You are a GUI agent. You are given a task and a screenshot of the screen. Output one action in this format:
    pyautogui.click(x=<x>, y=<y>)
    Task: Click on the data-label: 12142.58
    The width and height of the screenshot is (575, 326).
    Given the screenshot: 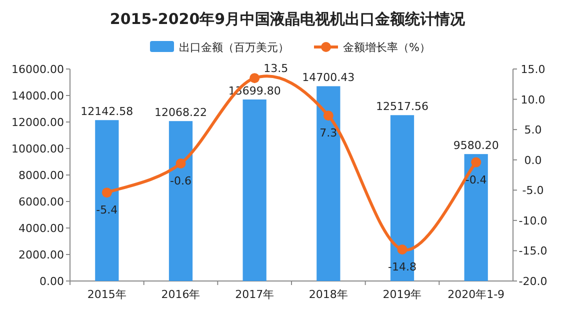 What is the action you would take?
    pyautogui.click(x=107, y=111)
    